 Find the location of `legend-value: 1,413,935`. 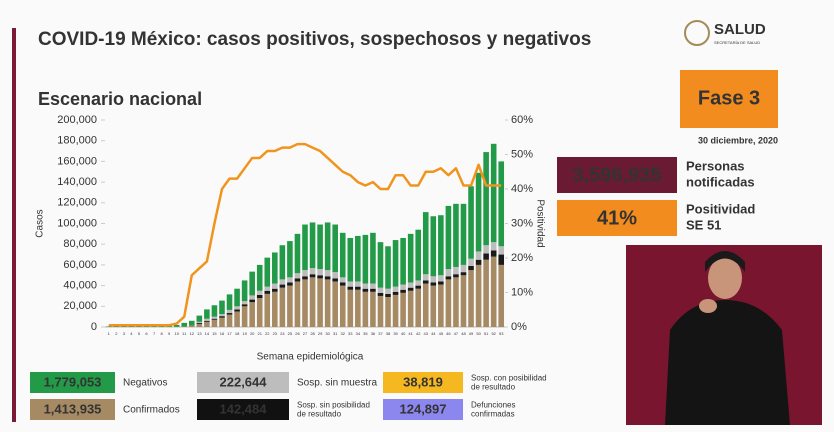

legend-value: 1,413,935 is located at coordinates (73, 408).